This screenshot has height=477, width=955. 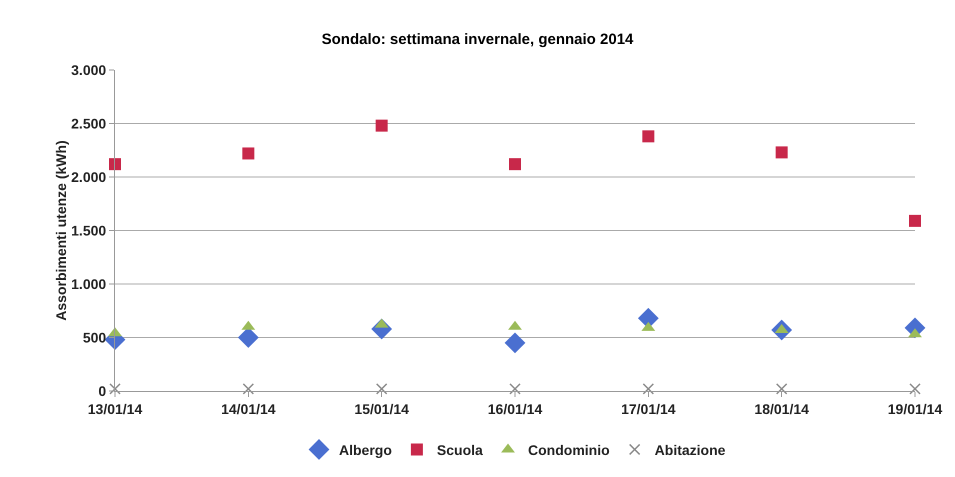 What do you see at coordinates (88, 284) in the screenshot?
I see `y-tick-label: 1.000` at bounding box center [88, 284].